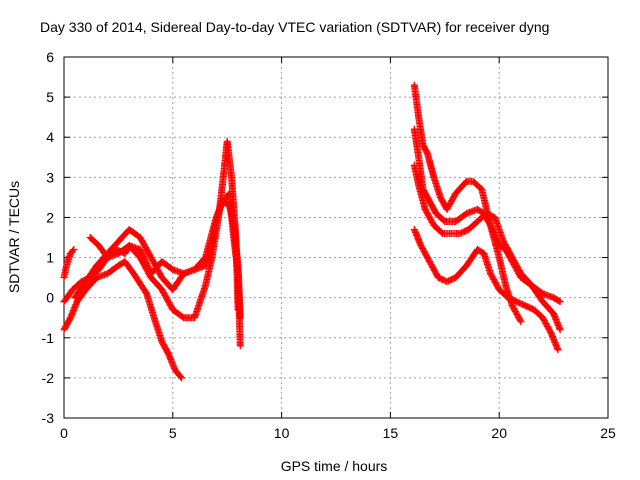 This screenshot has height=480, width=640. Describe the element at coordinates (50, 97) in the screenshot. I see `y-tick-label: 5` at that location.